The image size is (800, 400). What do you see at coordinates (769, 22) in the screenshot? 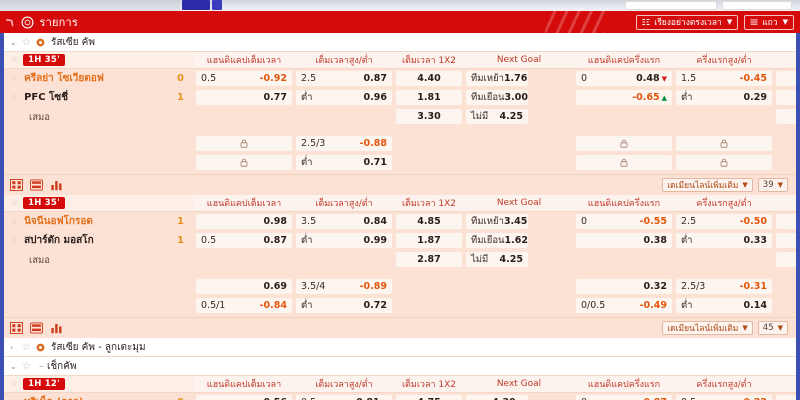
I see `rows-dropdown: แถว ▼` at bounding box center [769, 22].